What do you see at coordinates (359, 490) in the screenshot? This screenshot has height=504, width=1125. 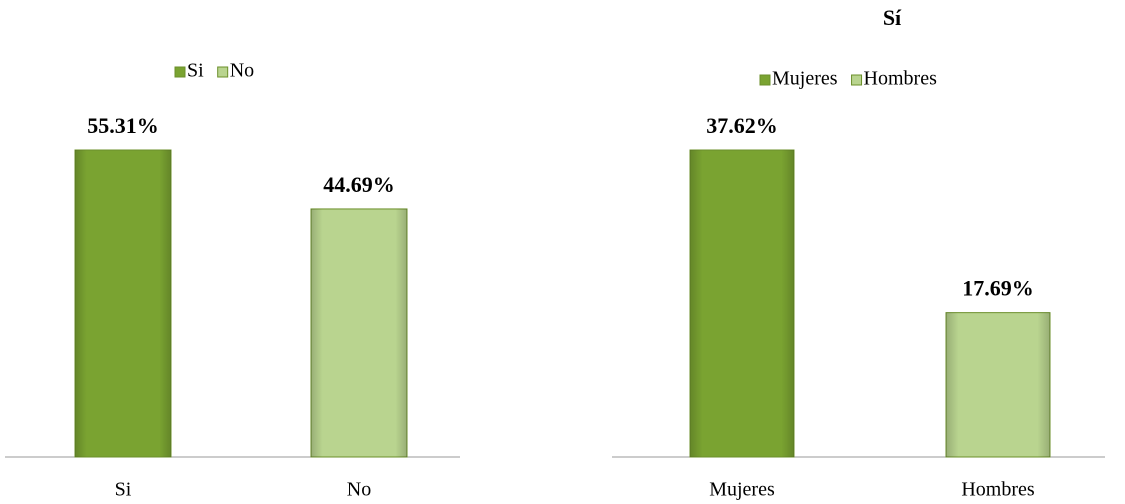 I see `x-tick-label: No` at bounding box center [359, 490].